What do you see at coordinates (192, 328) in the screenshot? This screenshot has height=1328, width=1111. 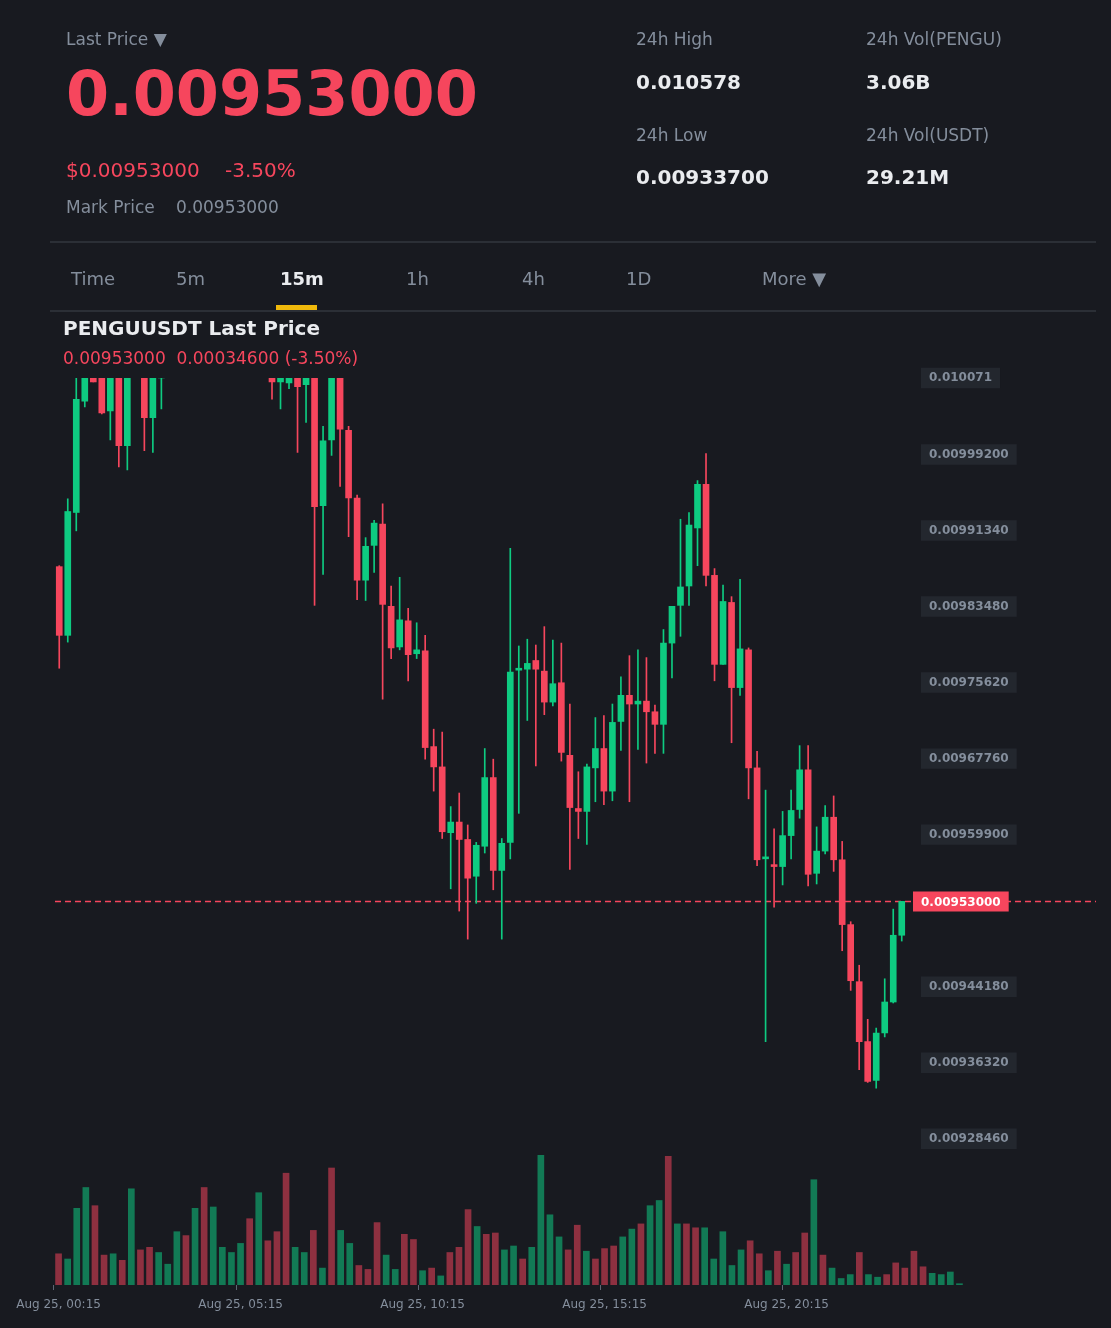 I see `chart-title: PENGUUSDT Last Price` at bounding box center [192, 328].